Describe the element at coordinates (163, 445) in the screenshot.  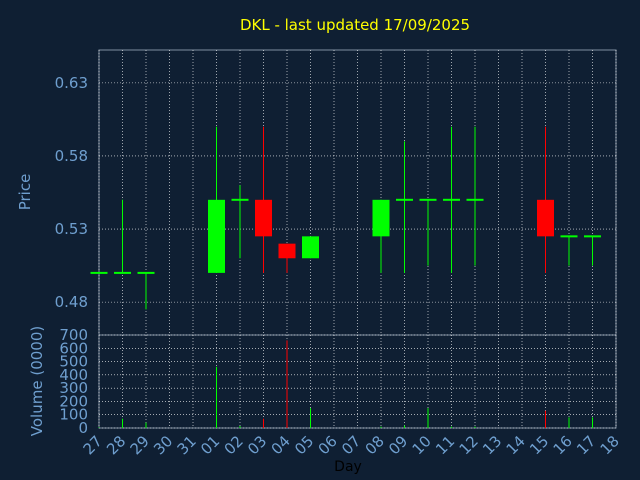
I see `x-tick-label: 30` at that location.